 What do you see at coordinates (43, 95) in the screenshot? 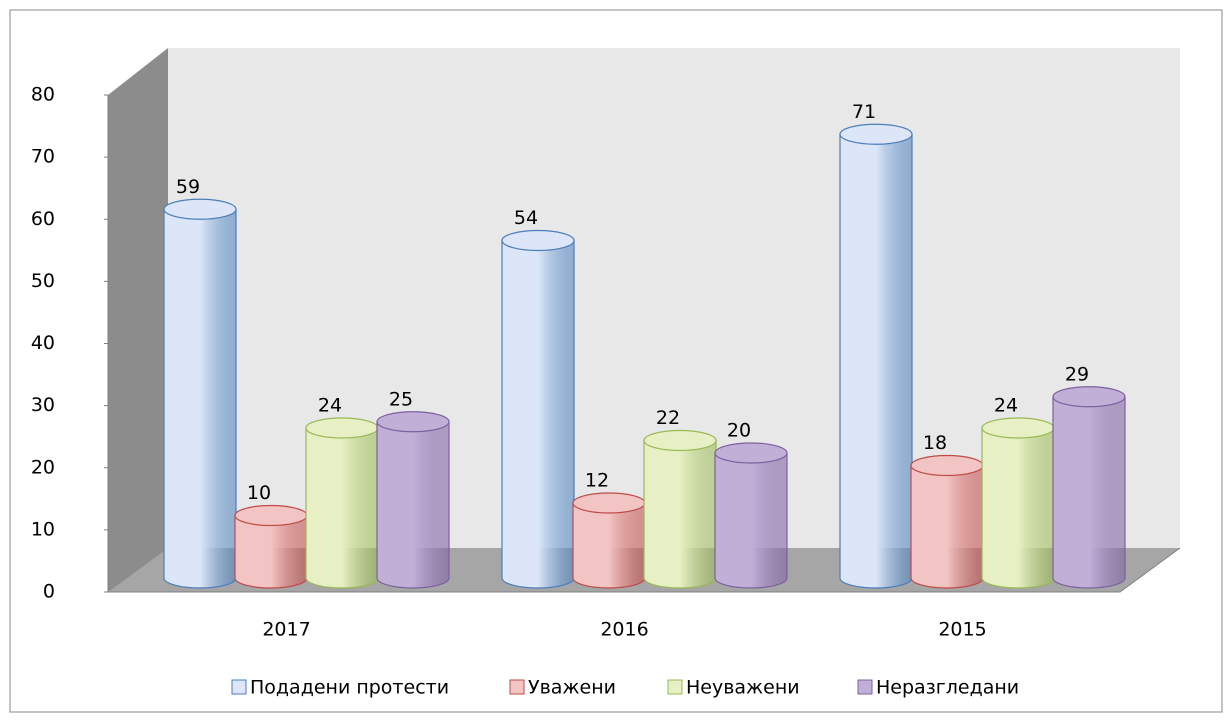
I see `y-tick-label: 80` at bounding box center [43, 95].